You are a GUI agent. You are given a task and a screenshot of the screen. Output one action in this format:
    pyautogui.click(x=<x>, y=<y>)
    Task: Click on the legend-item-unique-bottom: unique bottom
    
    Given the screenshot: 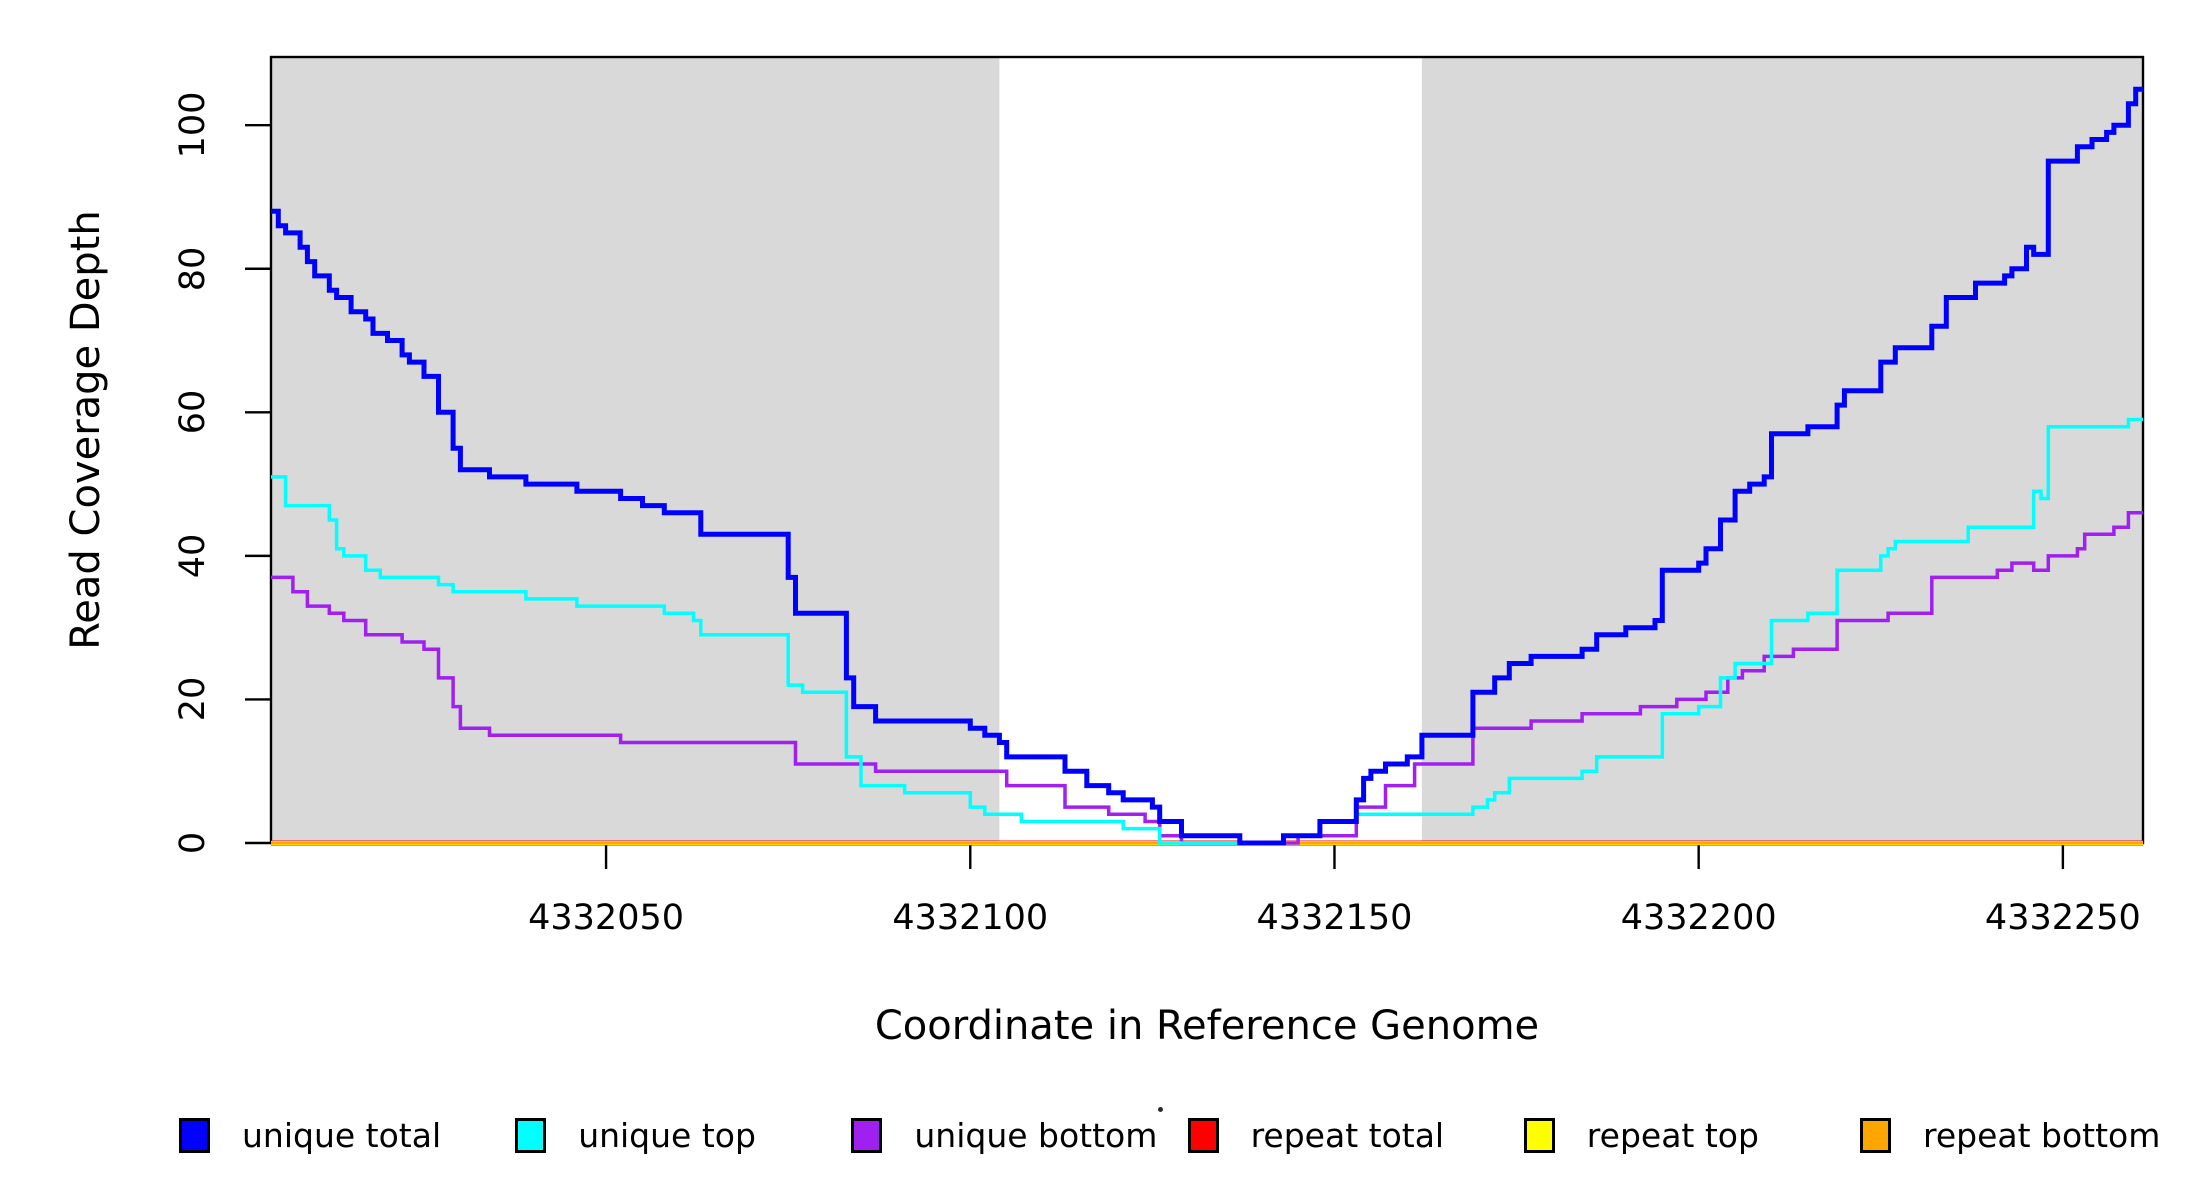 What is the action you would take?
    pyautogui.click(x=1004, y=1135)
    